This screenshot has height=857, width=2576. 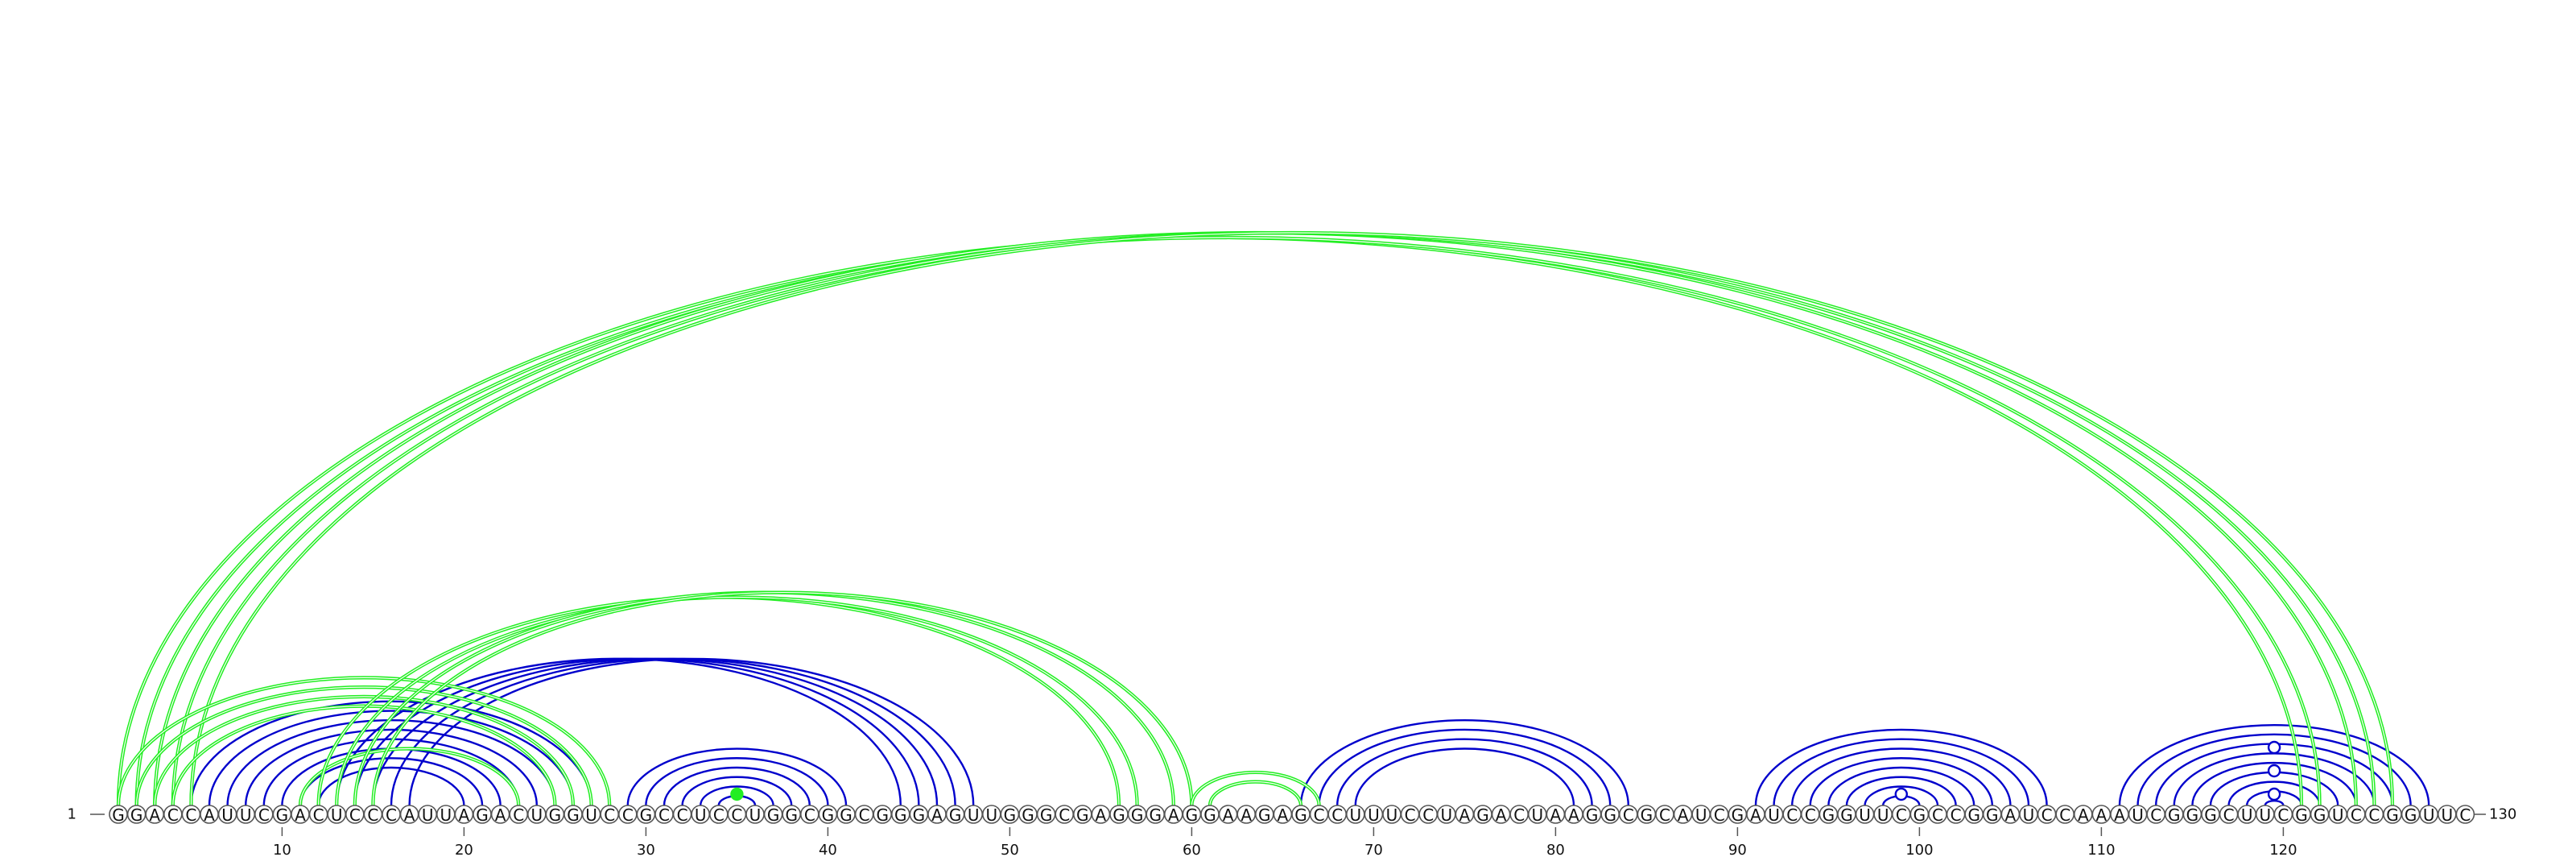 I want to click on tick-label: 10, so click(x=282, y=849).